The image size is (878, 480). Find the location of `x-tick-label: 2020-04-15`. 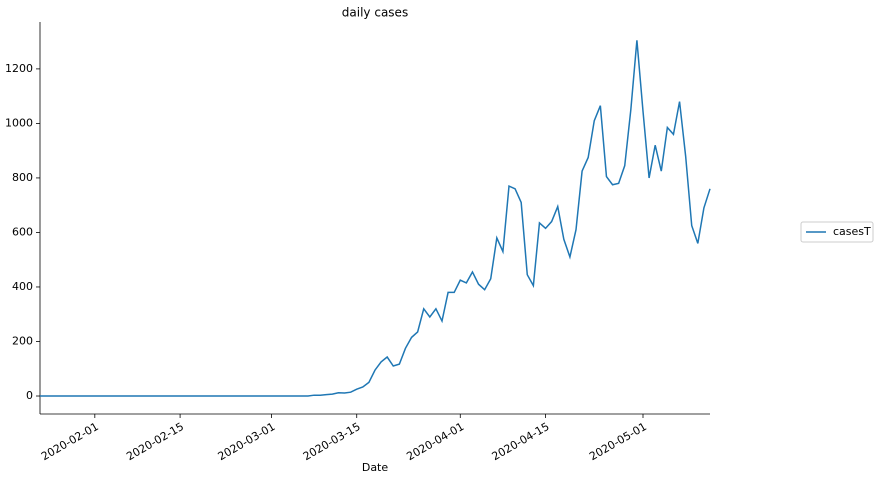

x-tick-label: 2020-04-15 is located at coordinates (521, 441).